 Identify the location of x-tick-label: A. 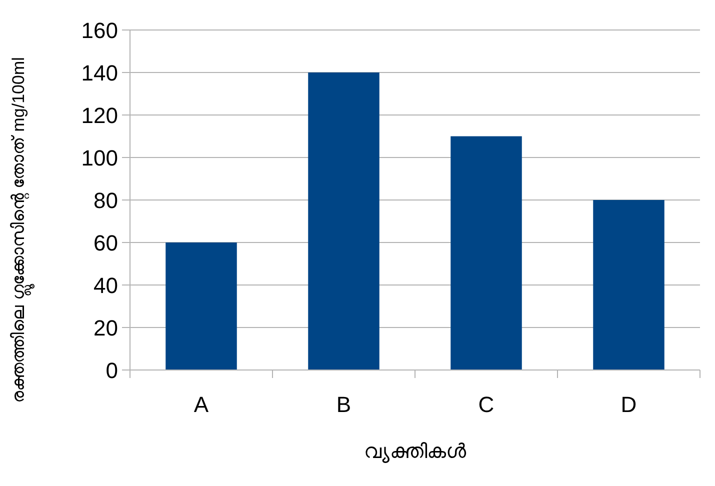
(201, 404).